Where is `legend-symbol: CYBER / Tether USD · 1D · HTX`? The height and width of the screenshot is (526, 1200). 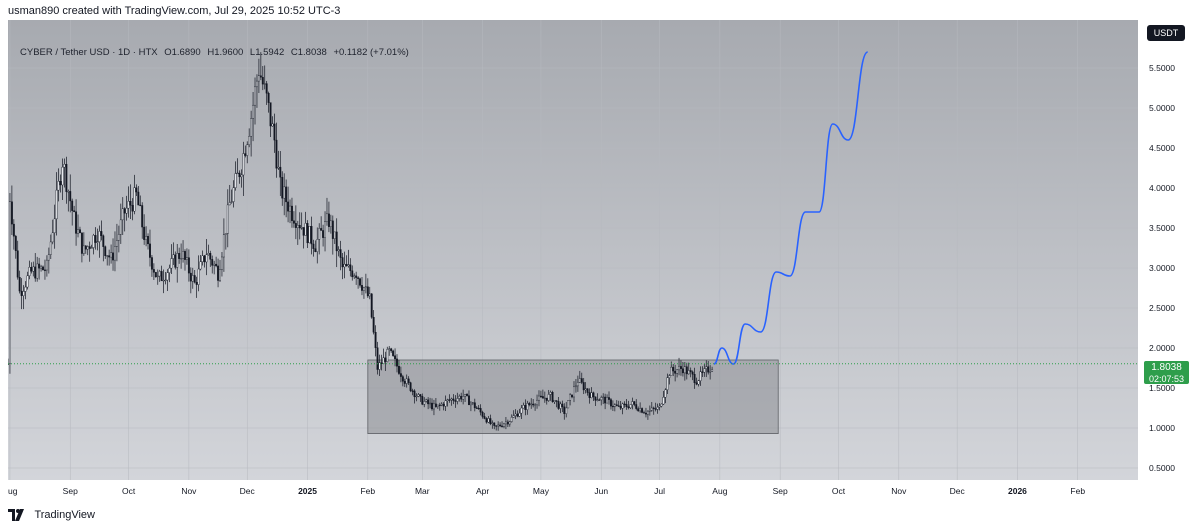 legend-symbol: CYBER / Tether USD · 1D · HTX is located at coordinates (89, 52).